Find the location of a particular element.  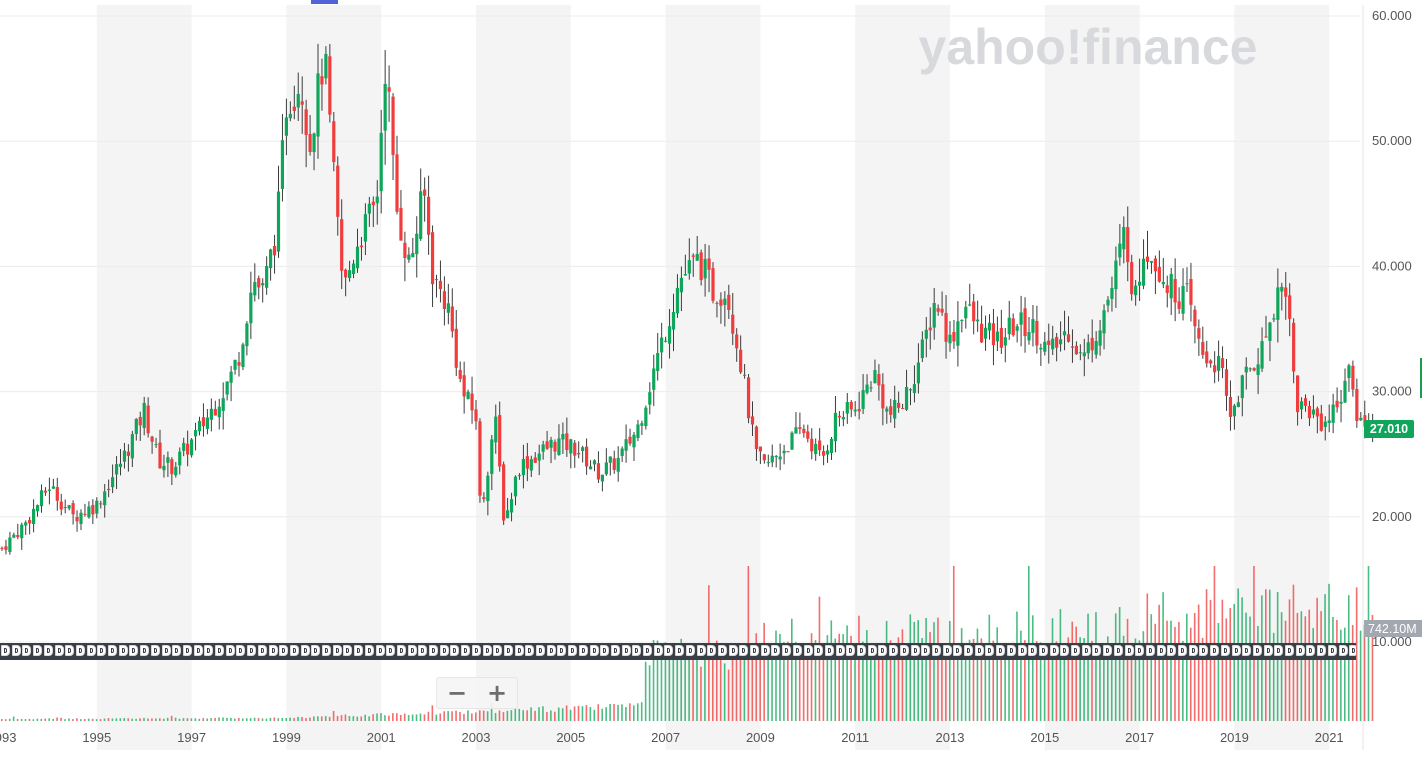

zoom-out-button: − is located at coordinates (457, 693).